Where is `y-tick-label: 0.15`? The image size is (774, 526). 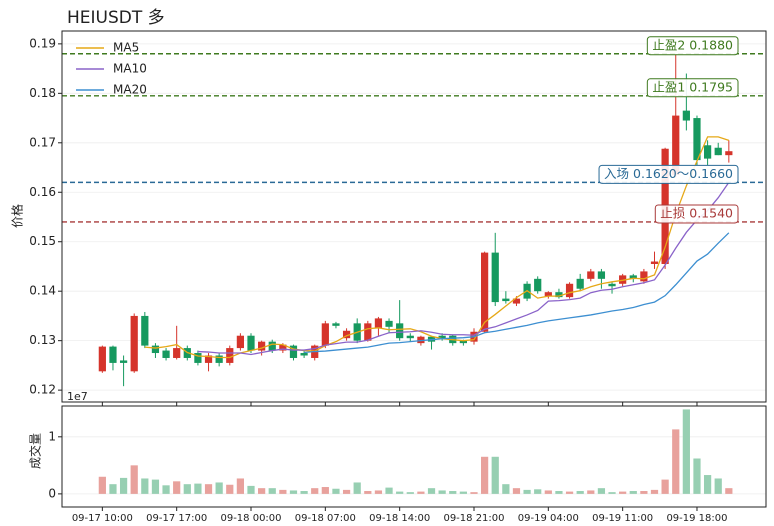 y-tick-label: 0.15 is located at coordinates (42, 241).